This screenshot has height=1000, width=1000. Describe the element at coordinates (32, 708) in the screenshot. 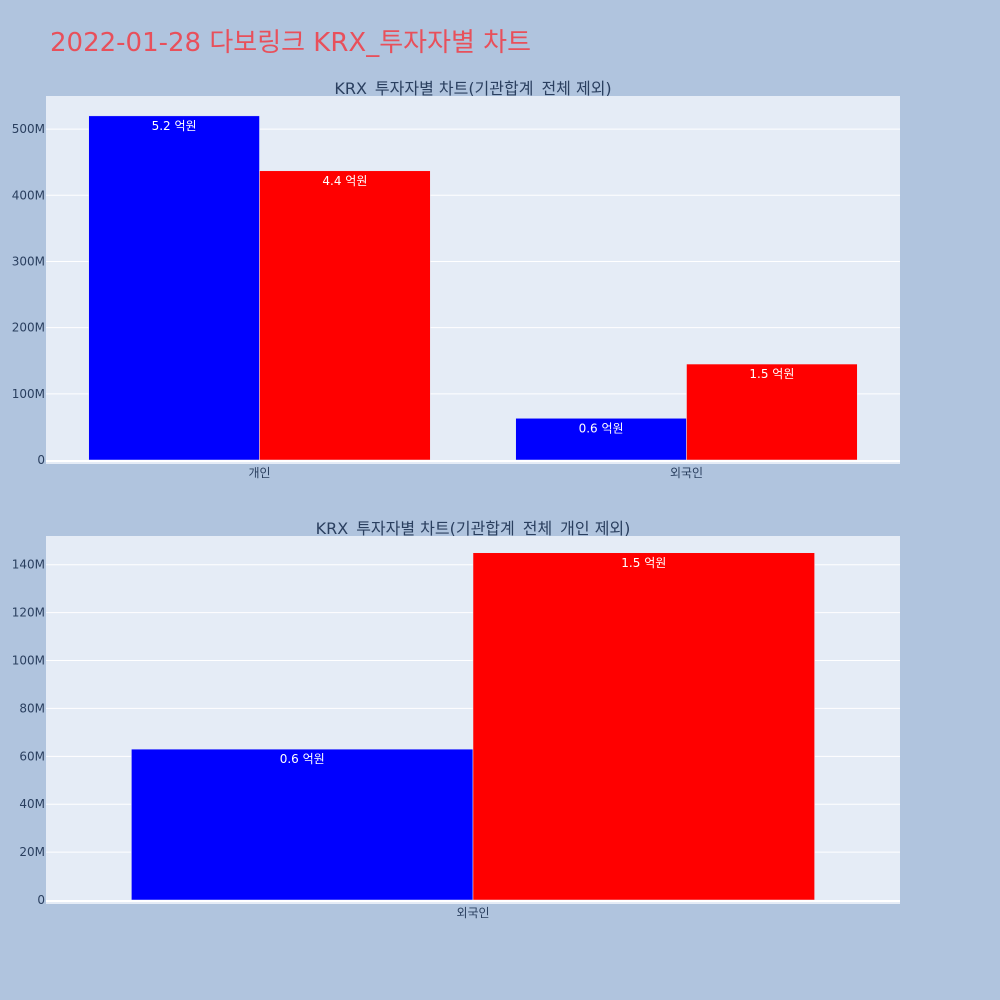

I see `y-tick-label: 80M` at that location.